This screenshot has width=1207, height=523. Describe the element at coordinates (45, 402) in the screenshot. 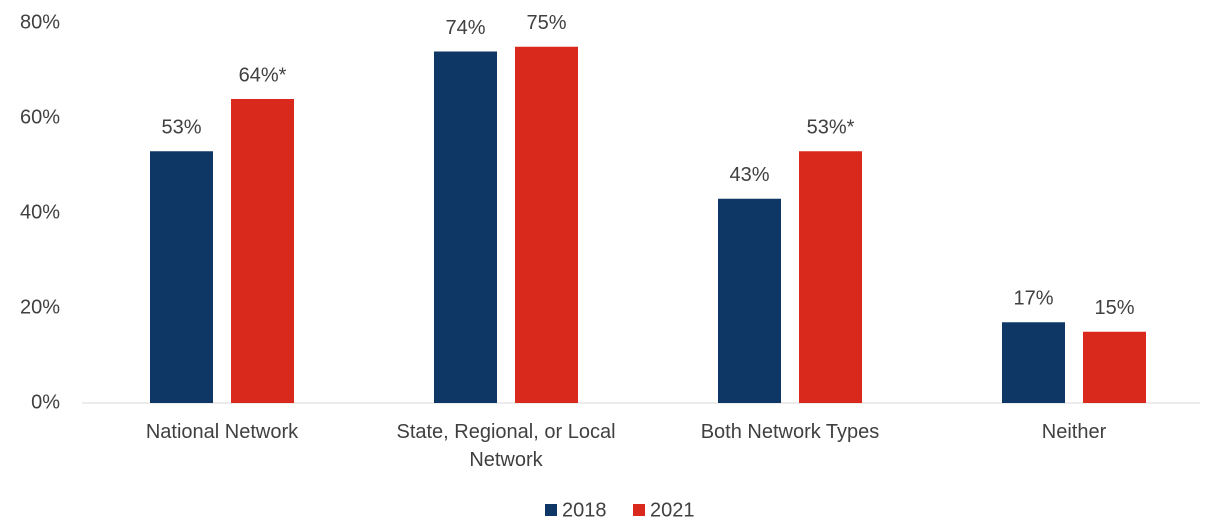

I see `y-tick-label: 0%` at that location.